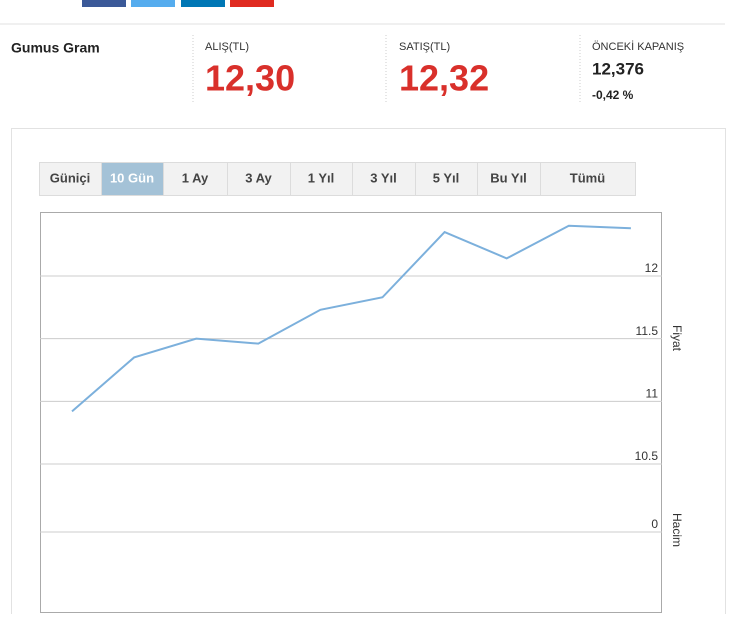  I want to click on volume-axis-label: Hacim, so click(677, 530).